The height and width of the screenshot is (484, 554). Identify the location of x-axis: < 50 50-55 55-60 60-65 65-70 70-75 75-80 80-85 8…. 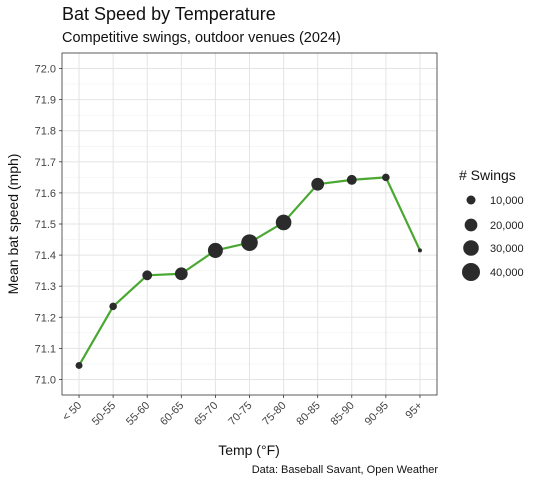
(242, 411).